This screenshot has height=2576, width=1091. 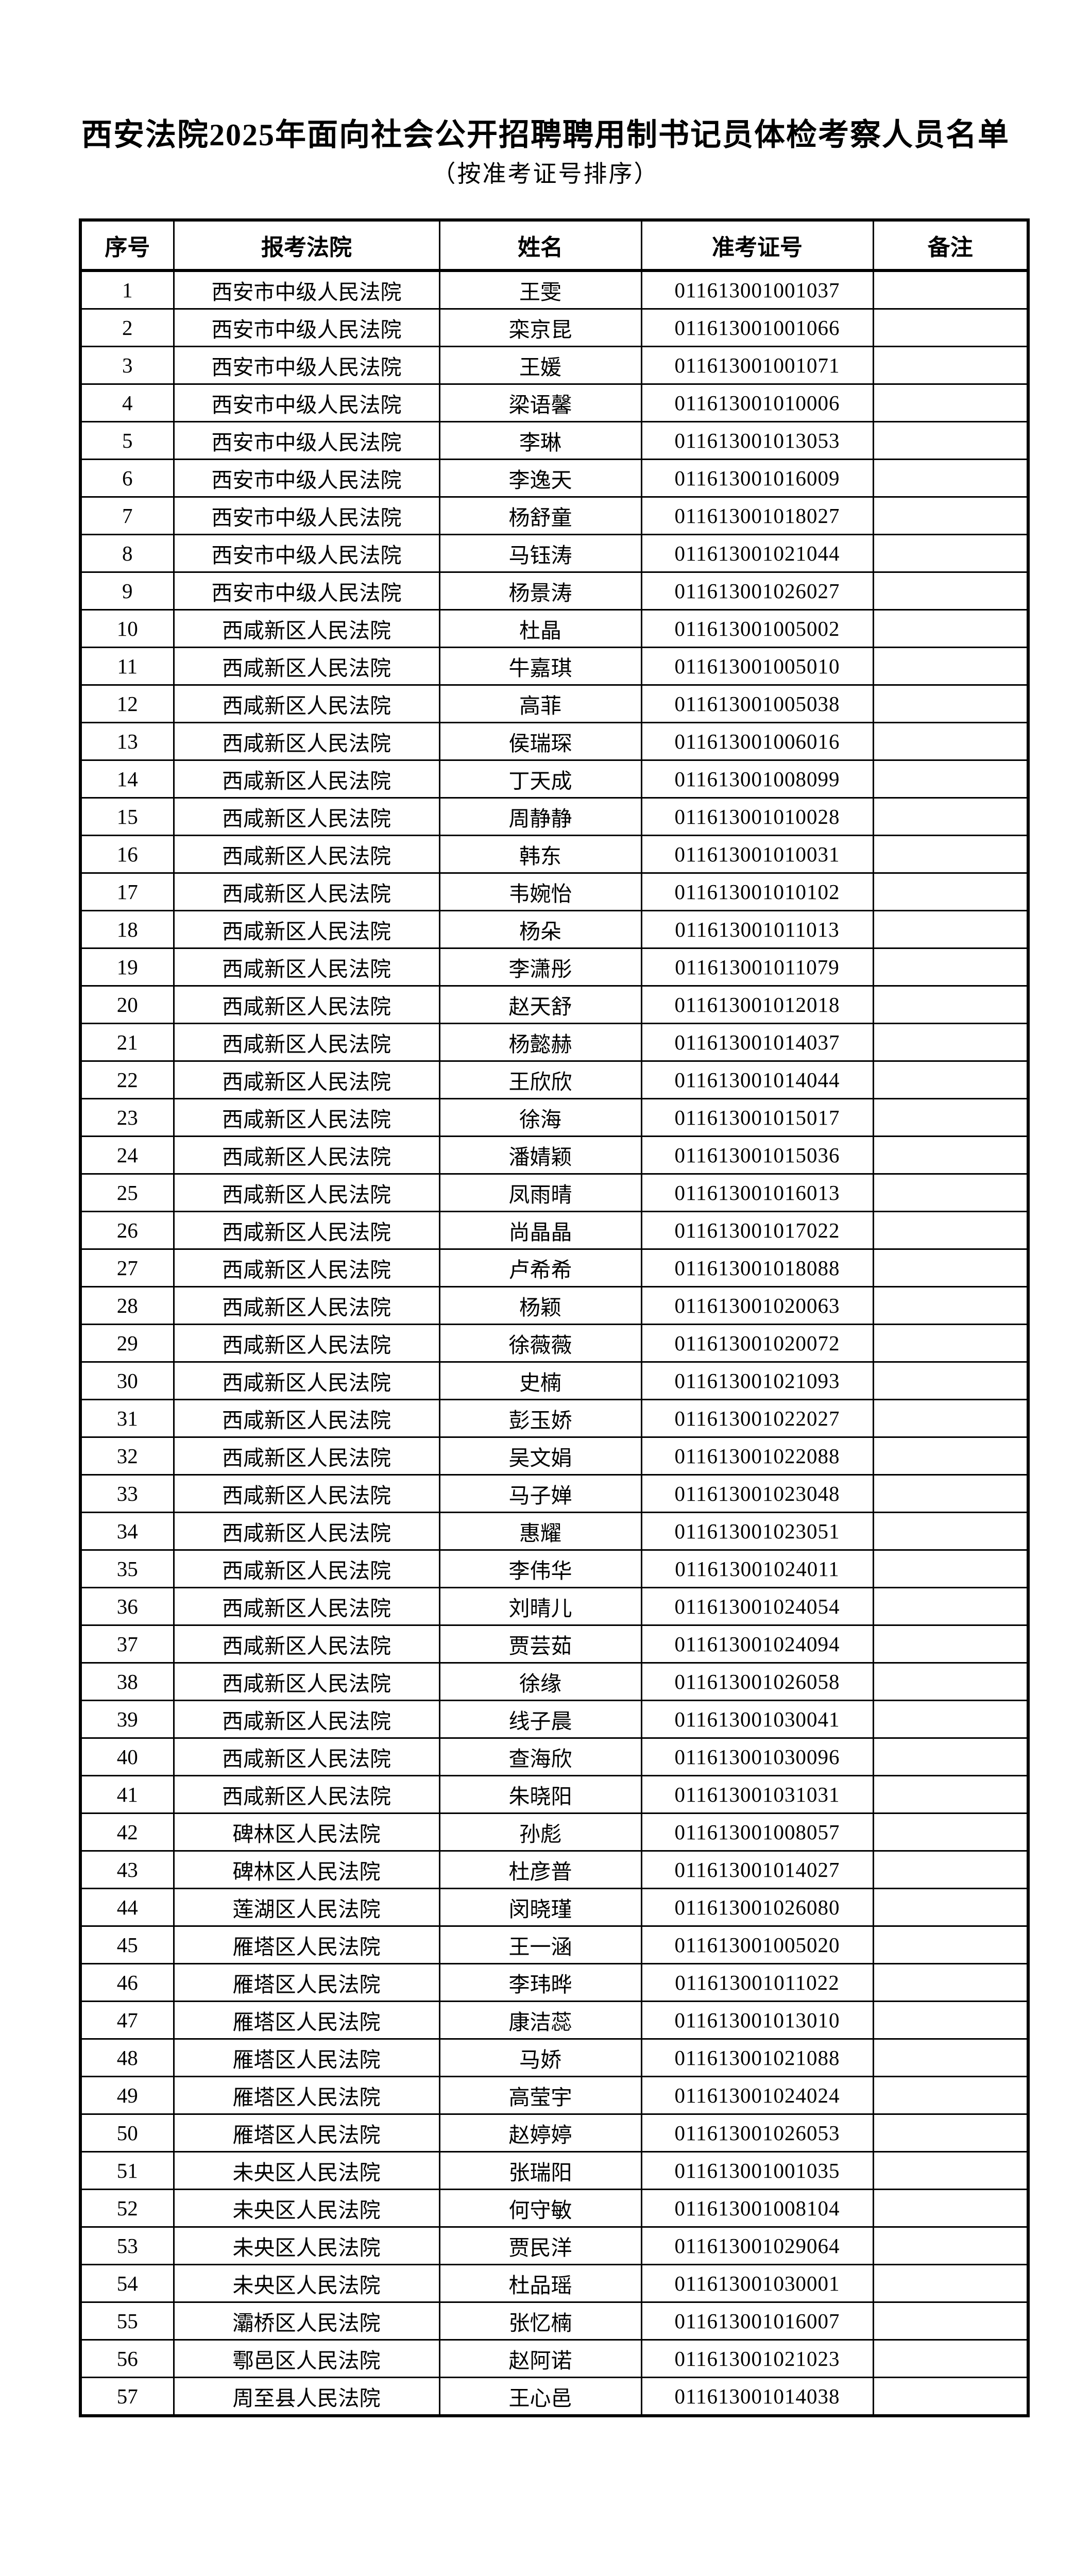 What do you see at coordinates (757, 1832) in the screenshot?
I see `cell-ticket: 011613001008057` at bounding box center [757, 1832].